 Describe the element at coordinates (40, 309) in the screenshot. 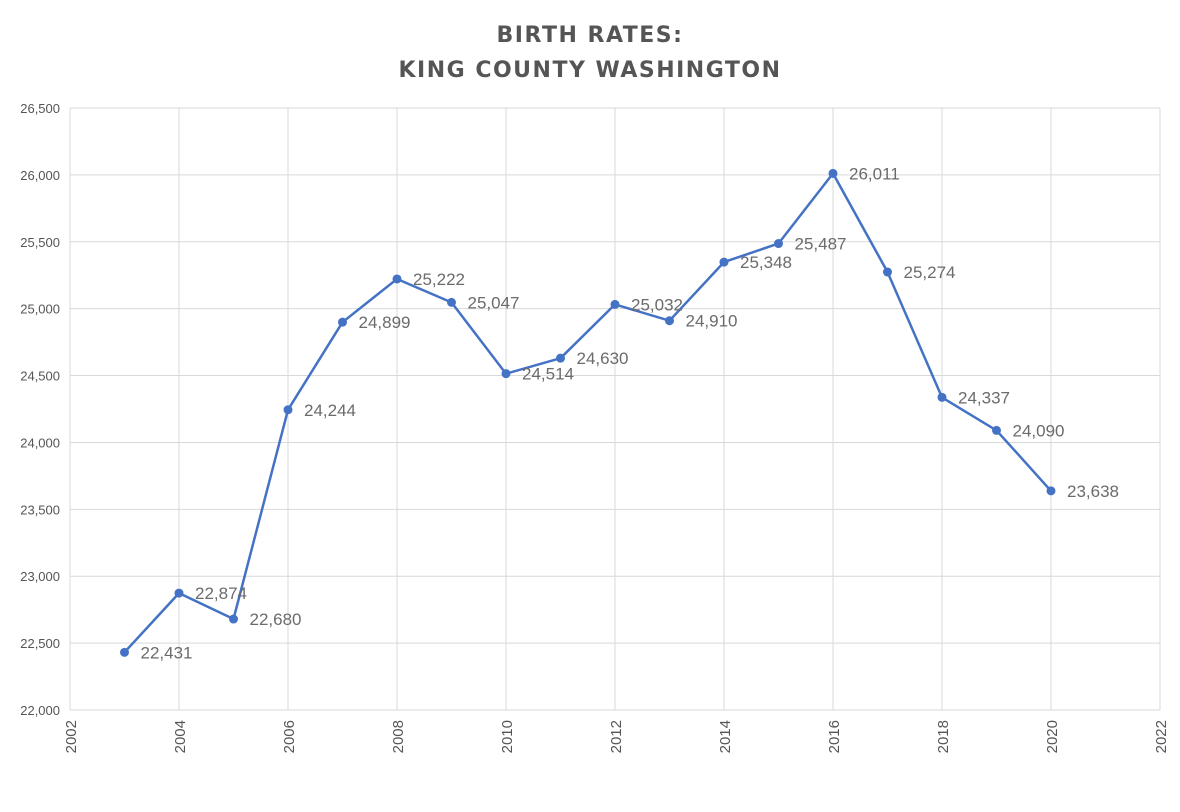

I see `y-tick-label: 25,000` at that location.